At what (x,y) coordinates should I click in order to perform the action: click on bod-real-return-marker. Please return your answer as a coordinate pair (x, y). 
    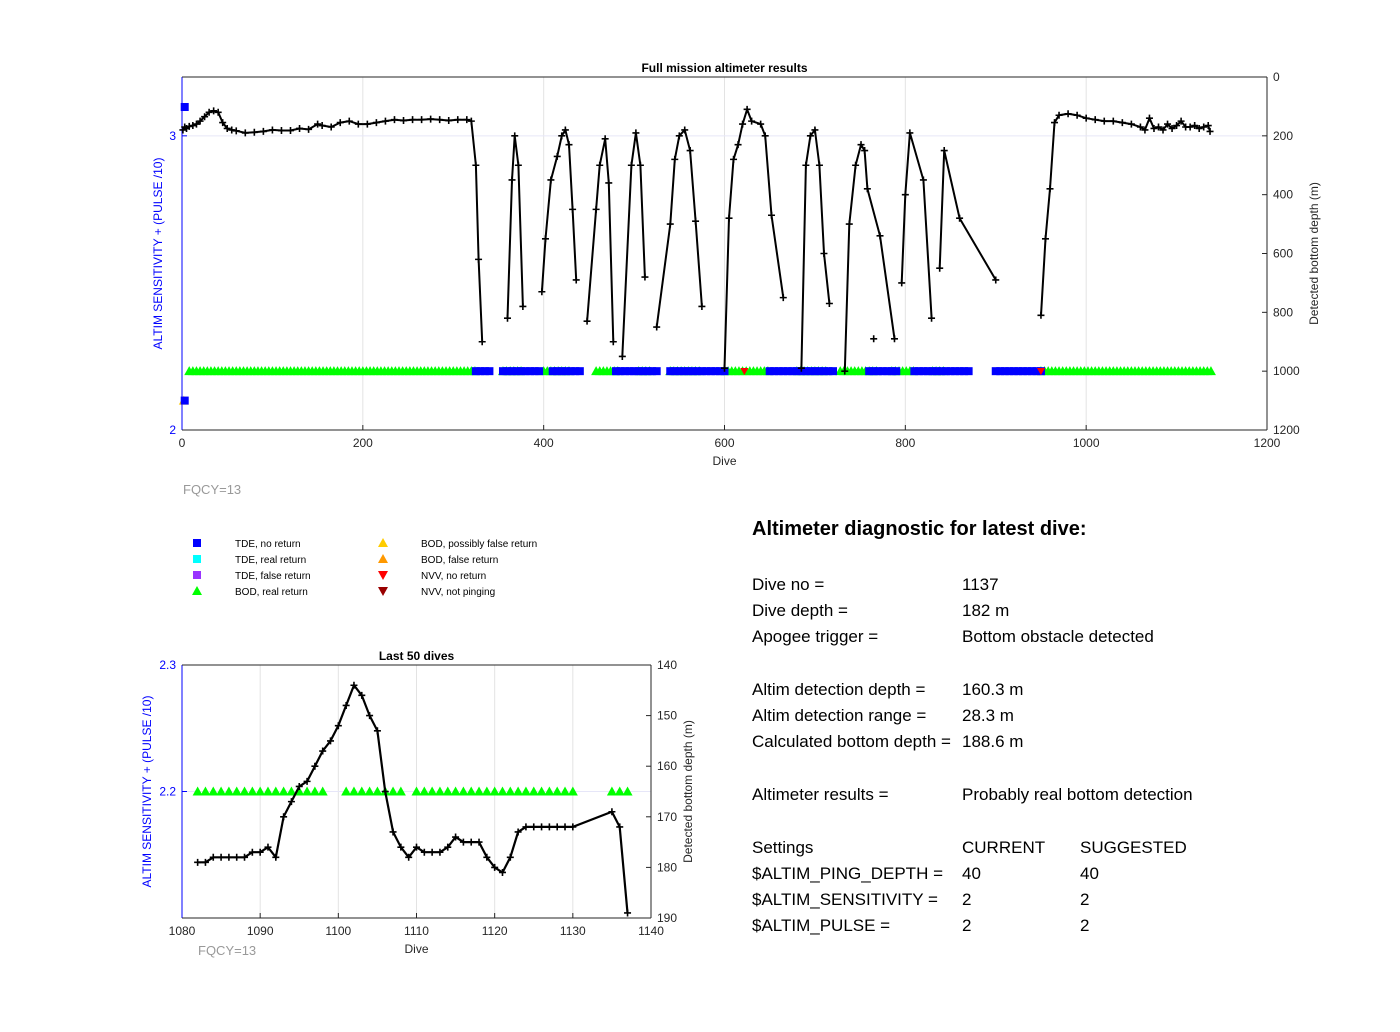
    Looking at the image, I should click on (1210, 371).